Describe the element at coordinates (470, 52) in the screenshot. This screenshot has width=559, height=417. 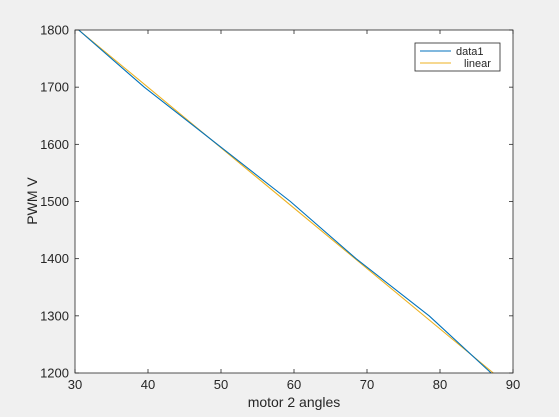
I see `legend-label-data1: data1` at that location.